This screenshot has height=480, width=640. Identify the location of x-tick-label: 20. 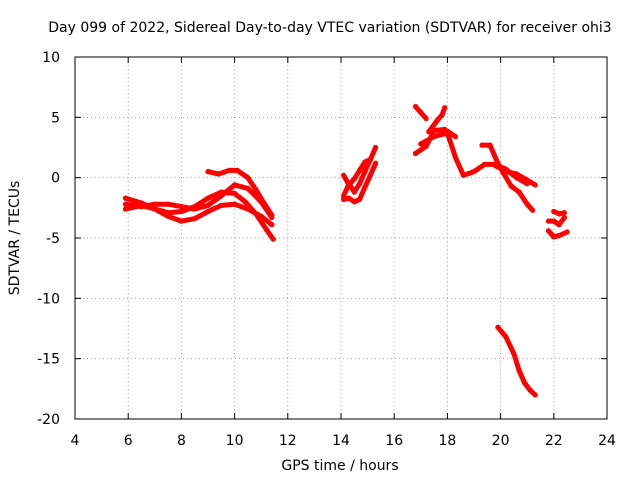
(501, 441).